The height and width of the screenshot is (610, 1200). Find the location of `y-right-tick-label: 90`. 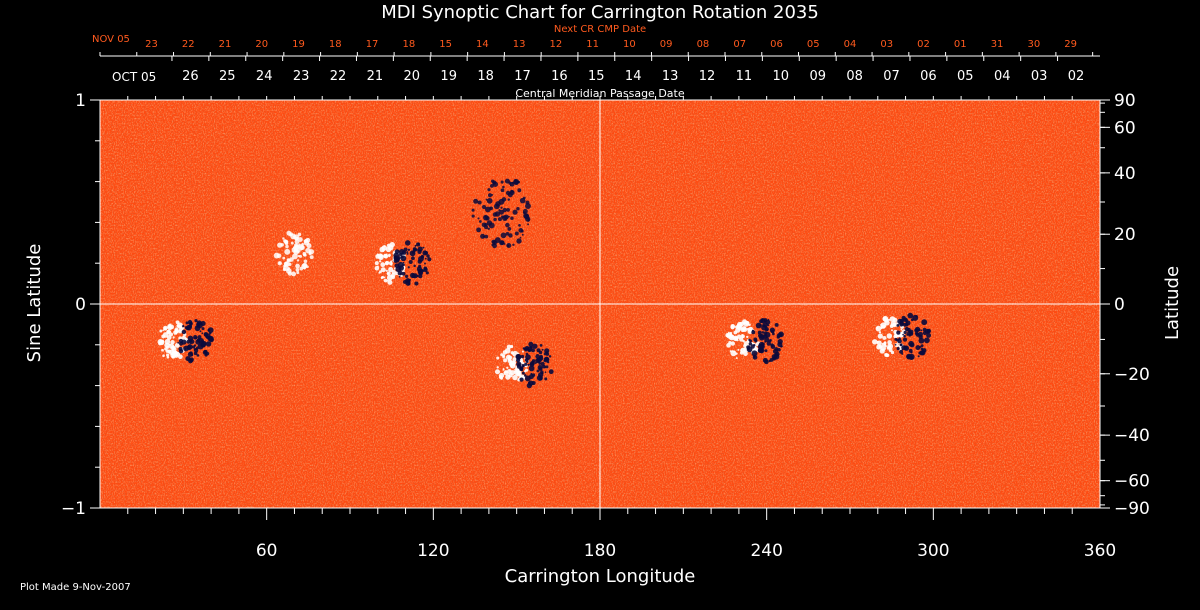

y-right-tick-label: 90 is located at coordinates (1125, 101).